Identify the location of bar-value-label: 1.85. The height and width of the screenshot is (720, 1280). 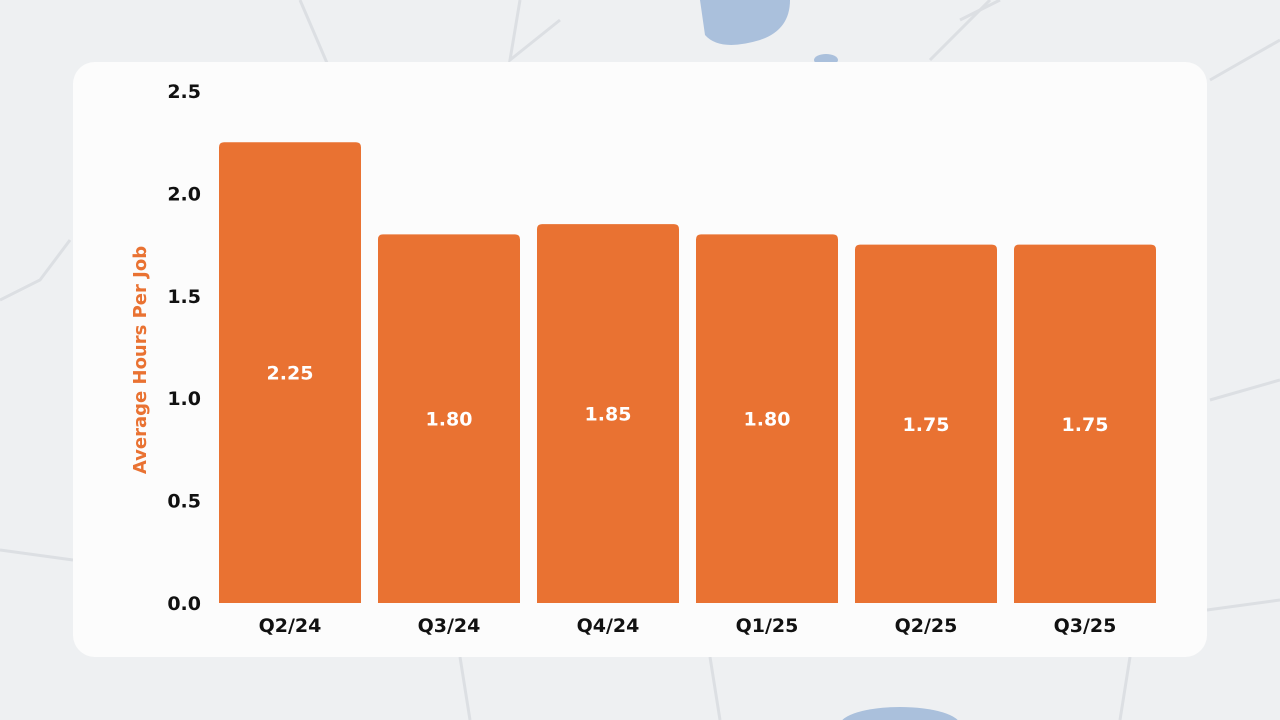
(608, 415).